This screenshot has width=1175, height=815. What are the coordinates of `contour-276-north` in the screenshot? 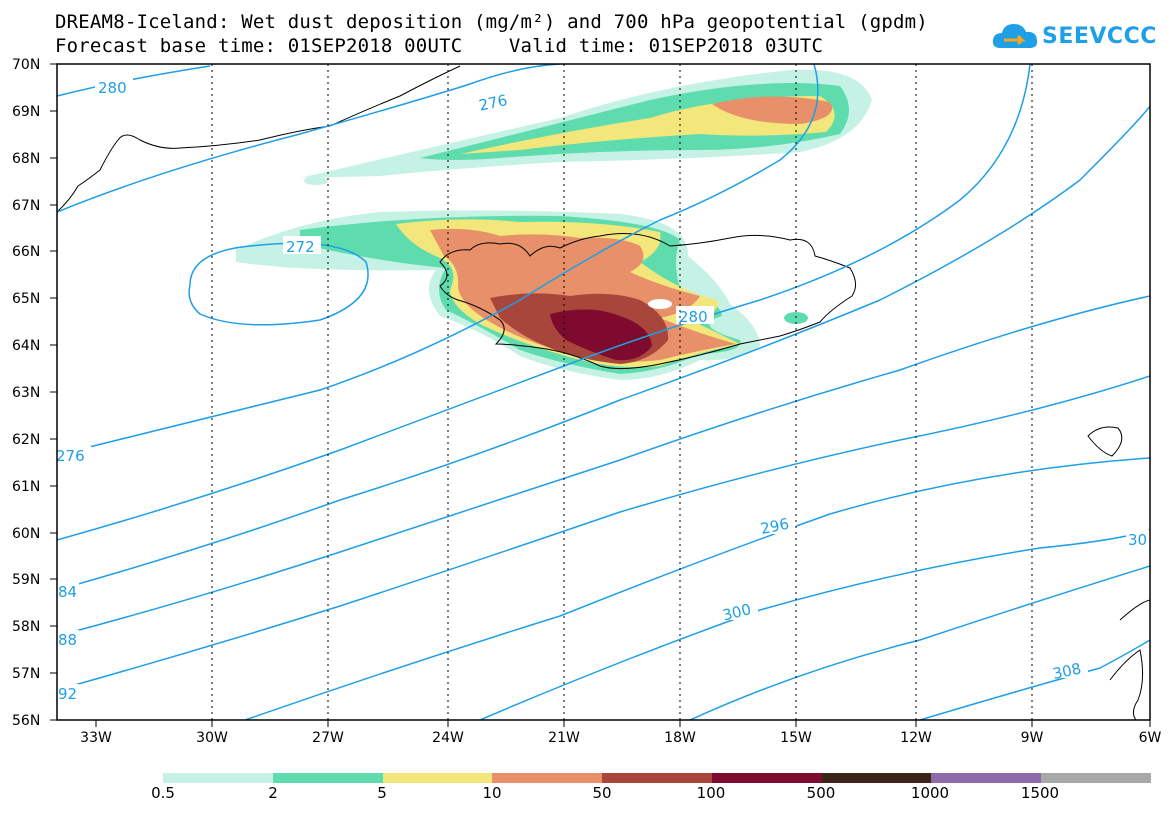 It's located at (309, 138).